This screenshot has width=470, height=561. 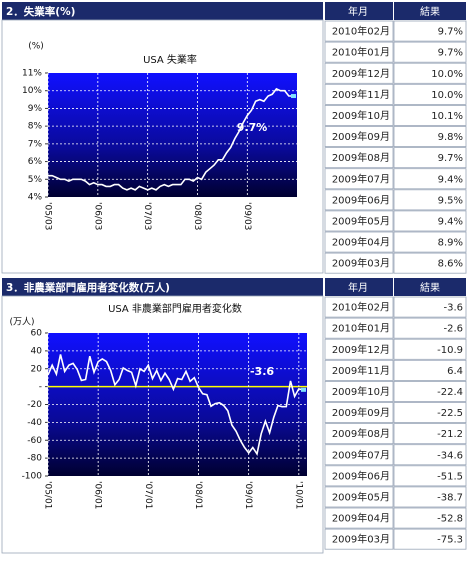 What do you see at coordinates (197, 216) in the screenshot?
I see `x-tick-label: '08/03` at bounding box center [197, 216].